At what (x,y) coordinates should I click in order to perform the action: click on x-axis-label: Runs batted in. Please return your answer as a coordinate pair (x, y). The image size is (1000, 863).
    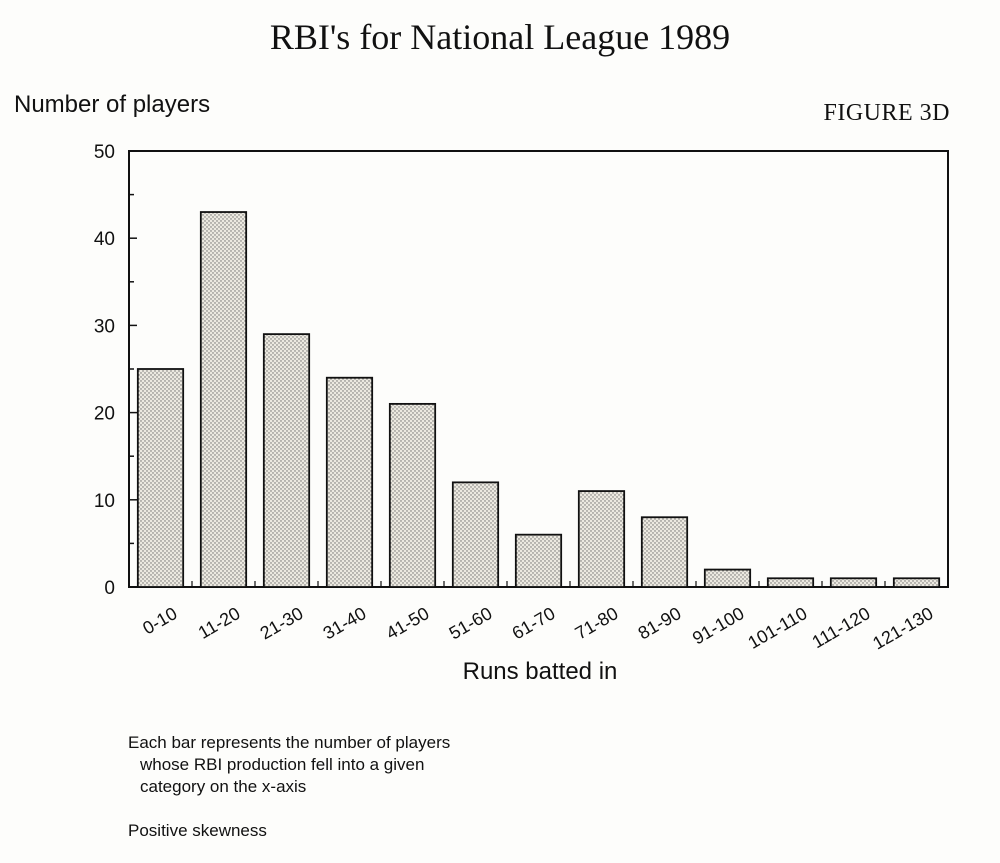
    Looking at the image, I should click on (540, 671).